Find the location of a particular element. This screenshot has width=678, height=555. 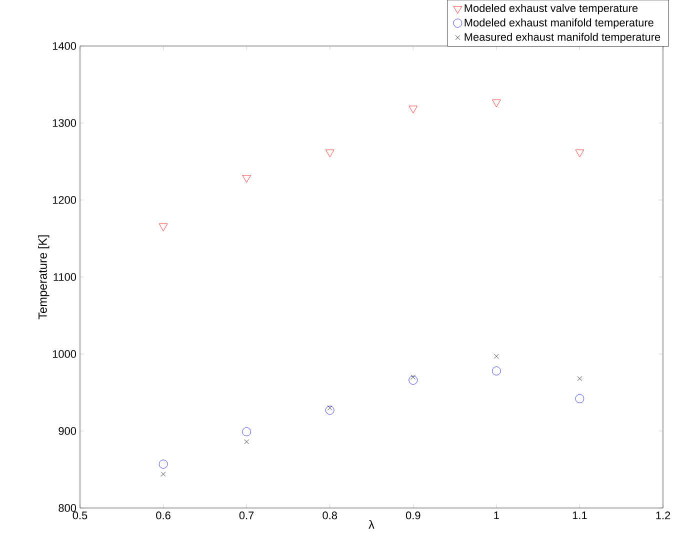

y-tick-label: 1400 is located at coordinates (64, 46).